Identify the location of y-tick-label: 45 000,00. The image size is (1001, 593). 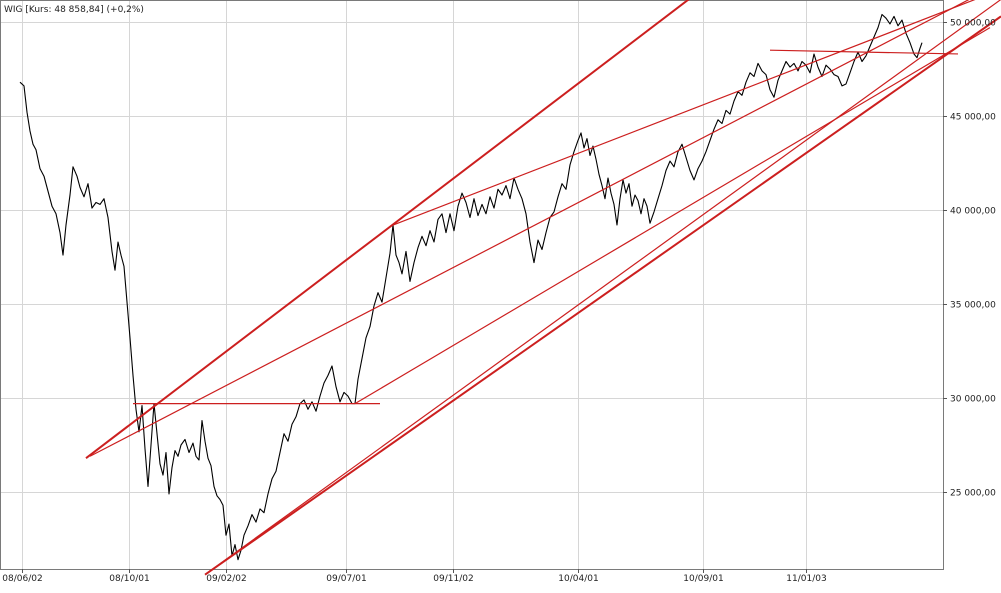
(973, 118).